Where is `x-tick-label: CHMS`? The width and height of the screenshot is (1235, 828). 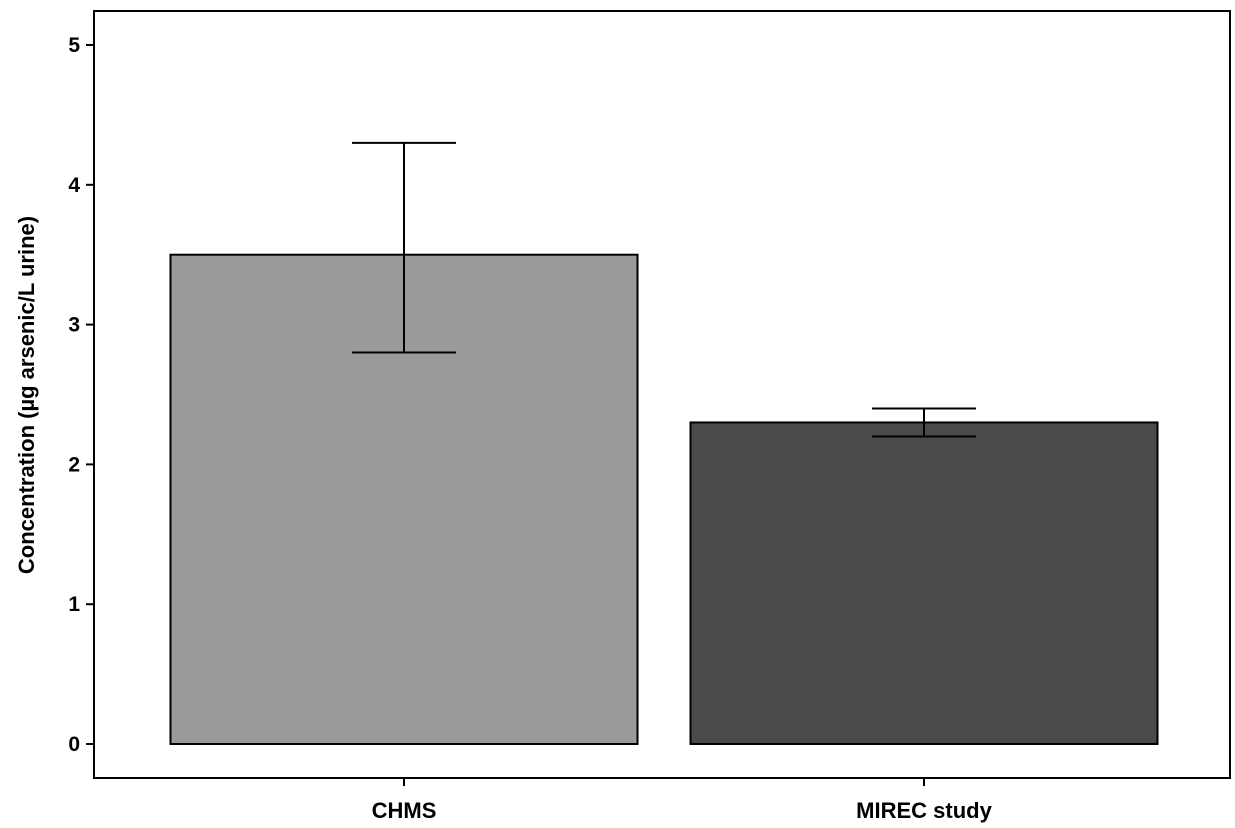
x-tick-label: CHMS is located at coordinates (404, 810).